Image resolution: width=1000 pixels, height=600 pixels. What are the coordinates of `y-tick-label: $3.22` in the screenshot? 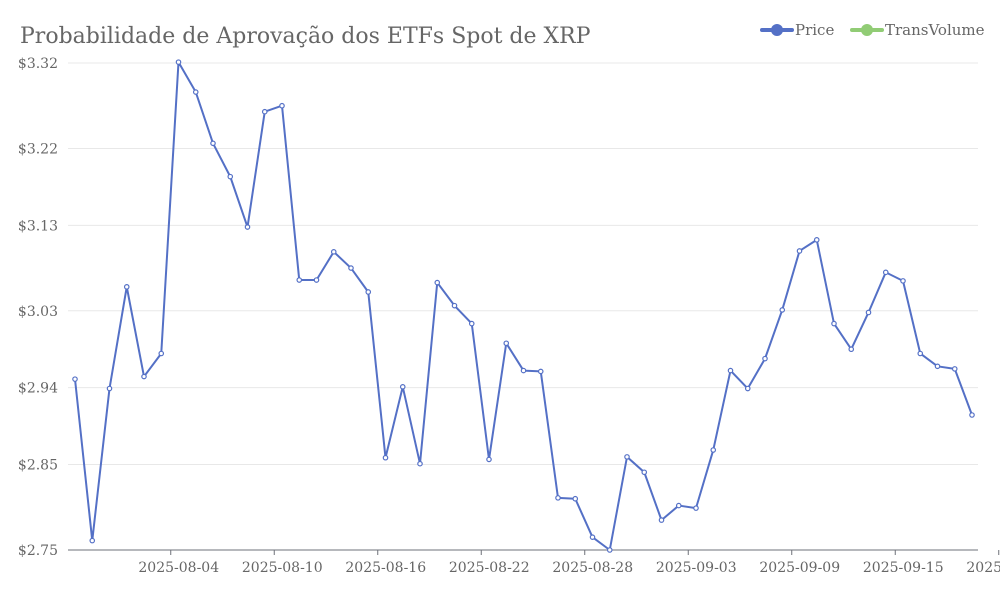 It's located at (38, 149).